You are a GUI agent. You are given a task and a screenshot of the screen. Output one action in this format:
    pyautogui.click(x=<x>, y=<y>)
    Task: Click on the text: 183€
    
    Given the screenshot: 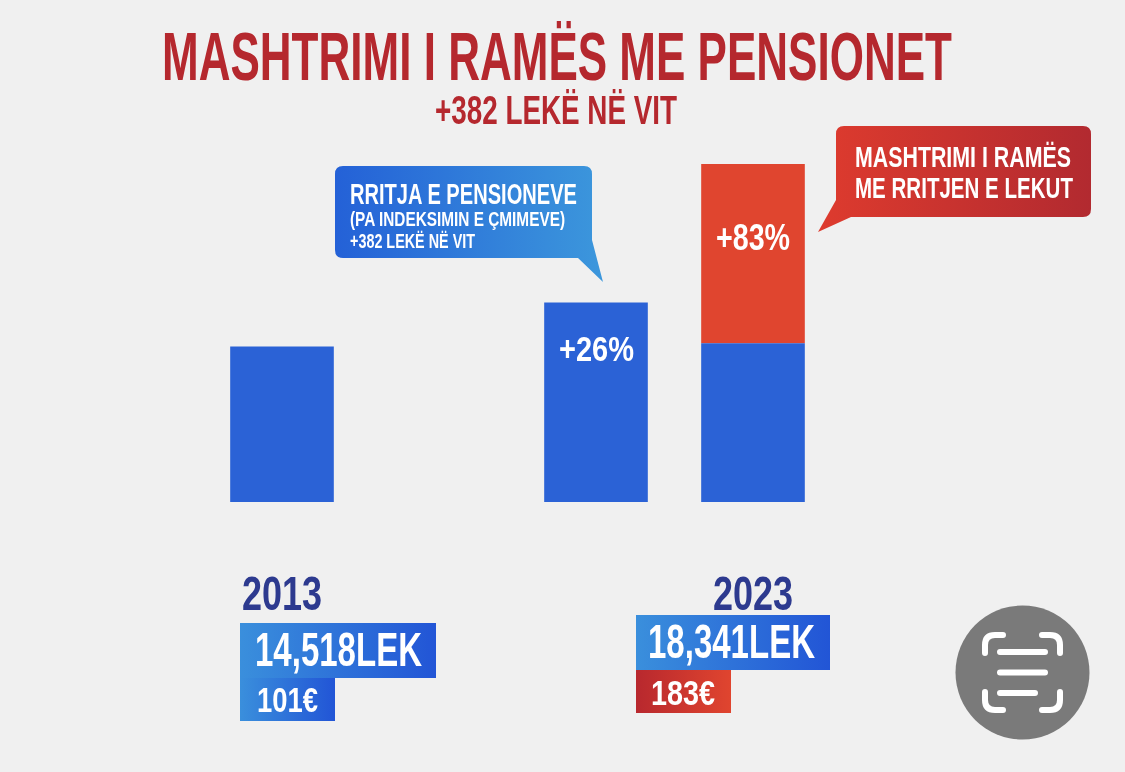 What is the action you would take?
    pyautogui.click(x=683, y=692)
    